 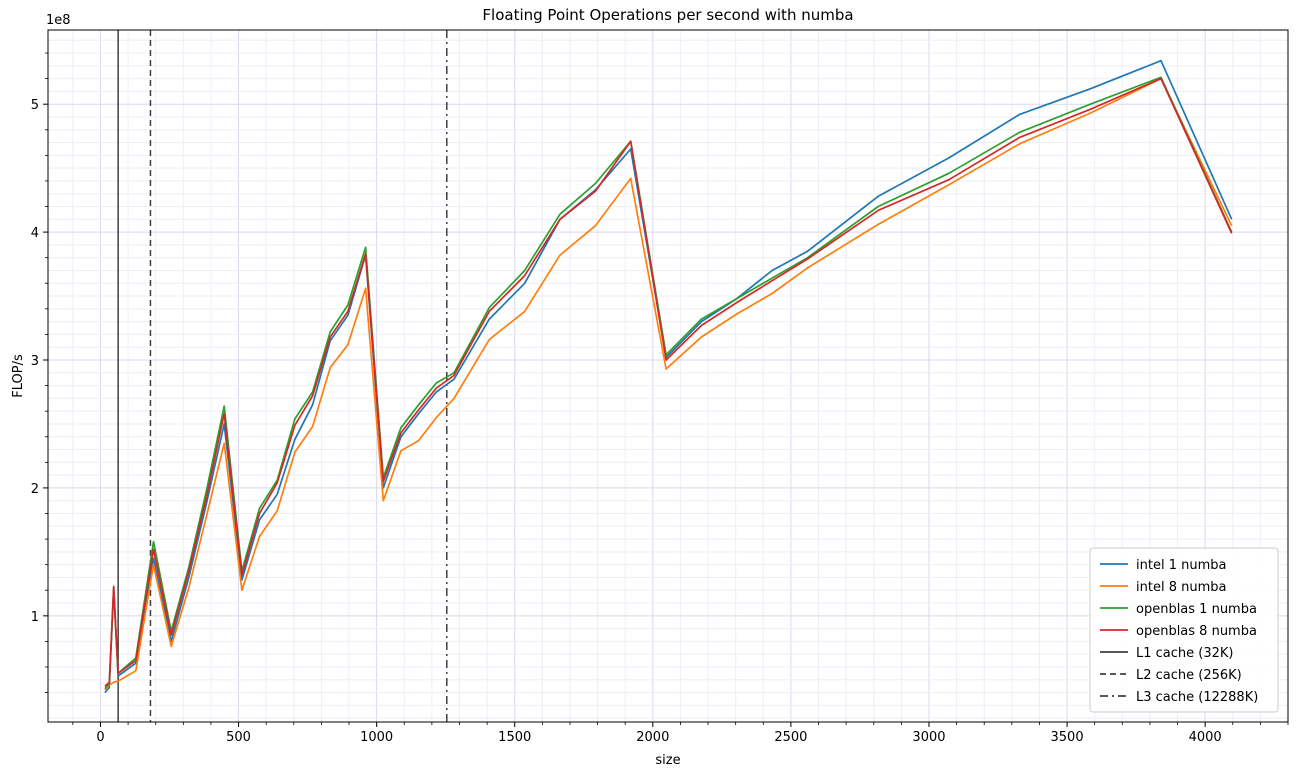 What do you see at coordinates (1185, 653) in the screenshot?
I see `legend-label: L1 cache (32K)` at bounding box center [1185, 653].